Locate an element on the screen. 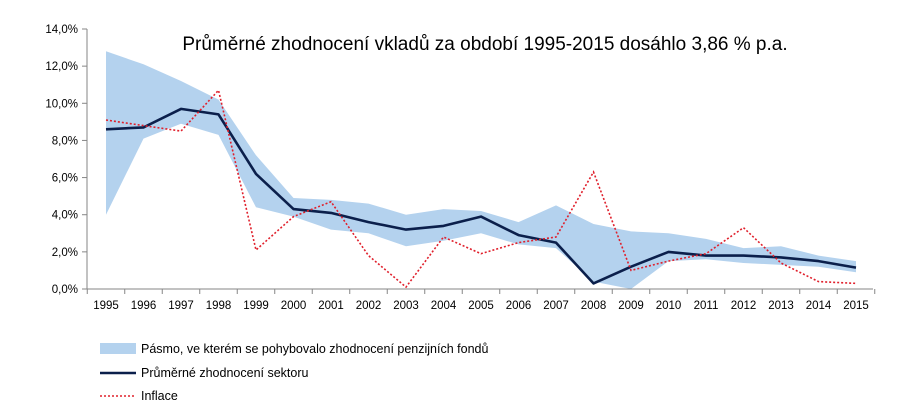  x-tick-label: 1997 is located at coordinates (181, 306).